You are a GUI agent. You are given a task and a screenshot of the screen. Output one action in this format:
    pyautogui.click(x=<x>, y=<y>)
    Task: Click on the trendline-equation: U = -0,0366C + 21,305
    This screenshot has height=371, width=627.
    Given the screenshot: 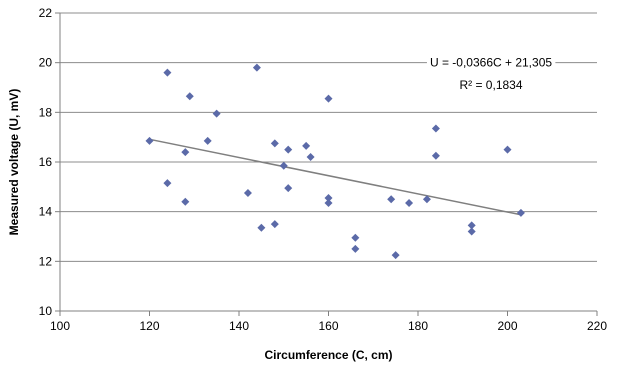 What is the action you would take?
    pyautogui.click(x=491, y=63)
    